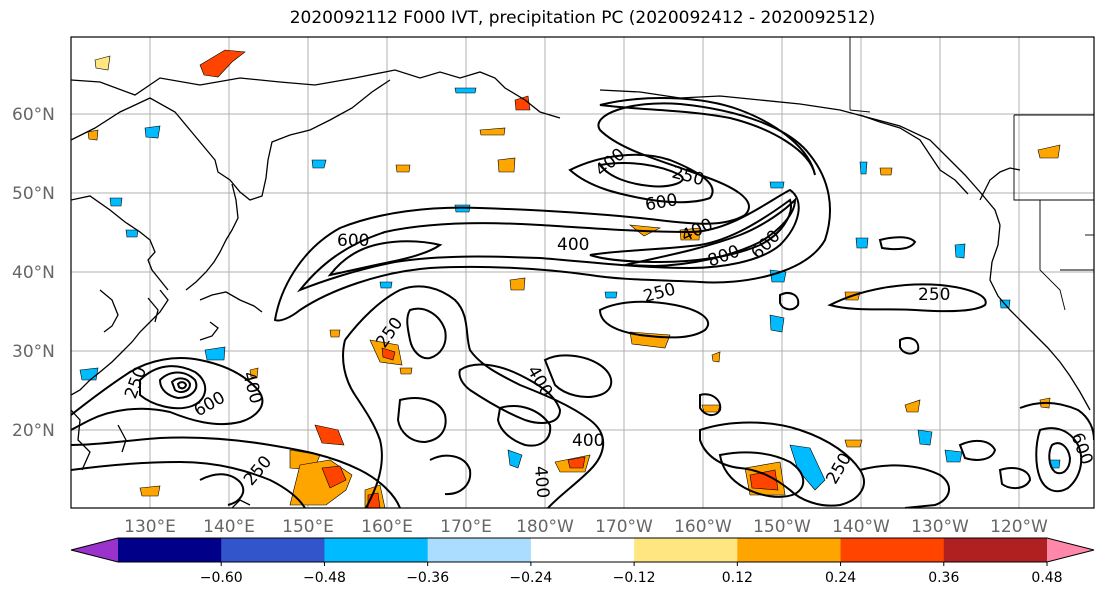  I want to click on lon-label: 180°W, so click(545, 527).